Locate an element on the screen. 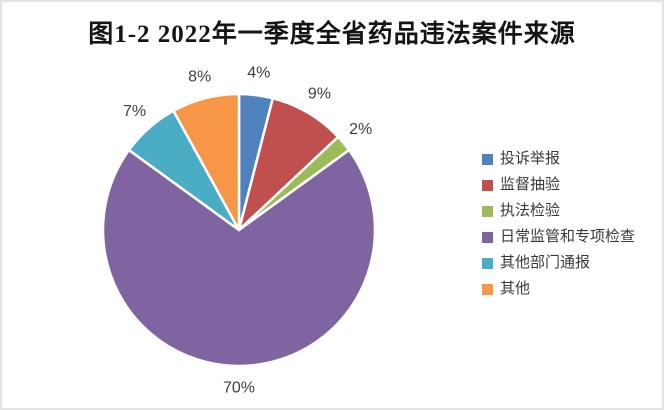 This screenshot has width=664, height=410. pie-data-label: 9% is located at coordinates (319, 94).